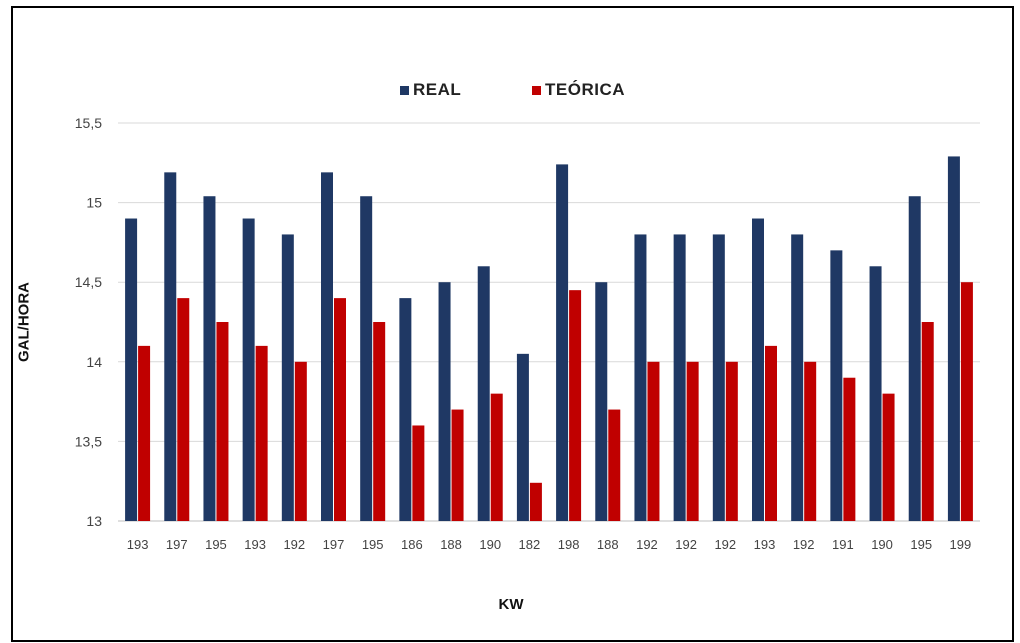 The height and width of the screenshot is (643, 1020). What do you see at coordinates (24, 322) in the screenshot?
I see `y-axis-label: GAL/HORA` at bounding box center [24, 322].